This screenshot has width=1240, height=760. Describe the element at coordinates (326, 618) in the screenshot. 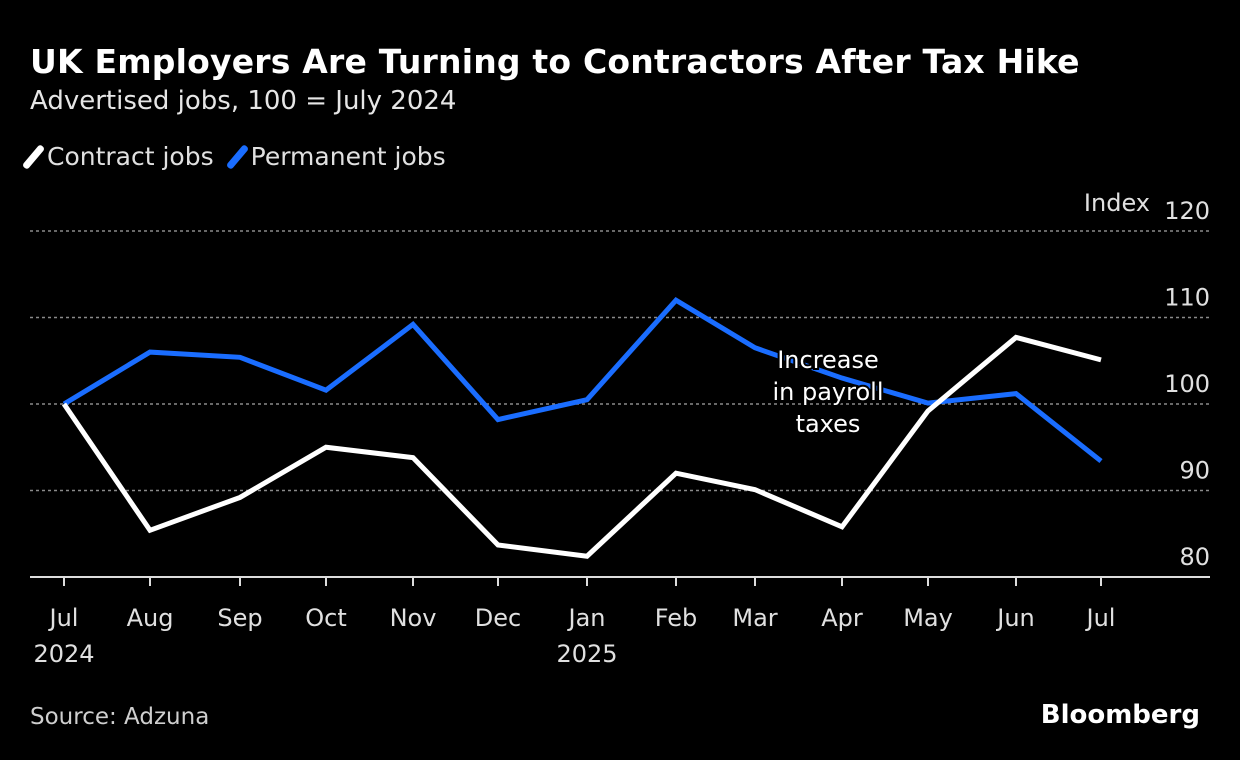

I see `x-tick-label: Oct` at that location.